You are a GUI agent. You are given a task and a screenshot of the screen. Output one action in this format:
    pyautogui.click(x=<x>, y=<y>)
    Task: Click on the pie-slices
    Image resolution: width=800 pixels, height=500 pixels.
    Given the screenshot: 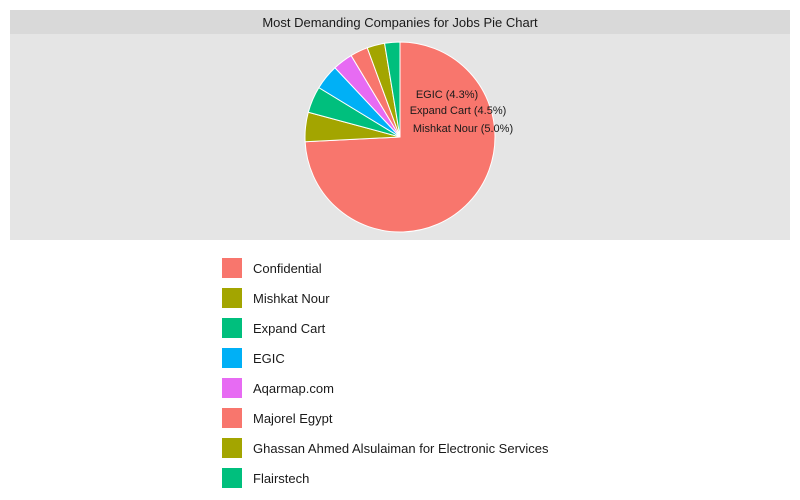 What is the action you would take?
    pyautogui.click(x=400, y=137)
    